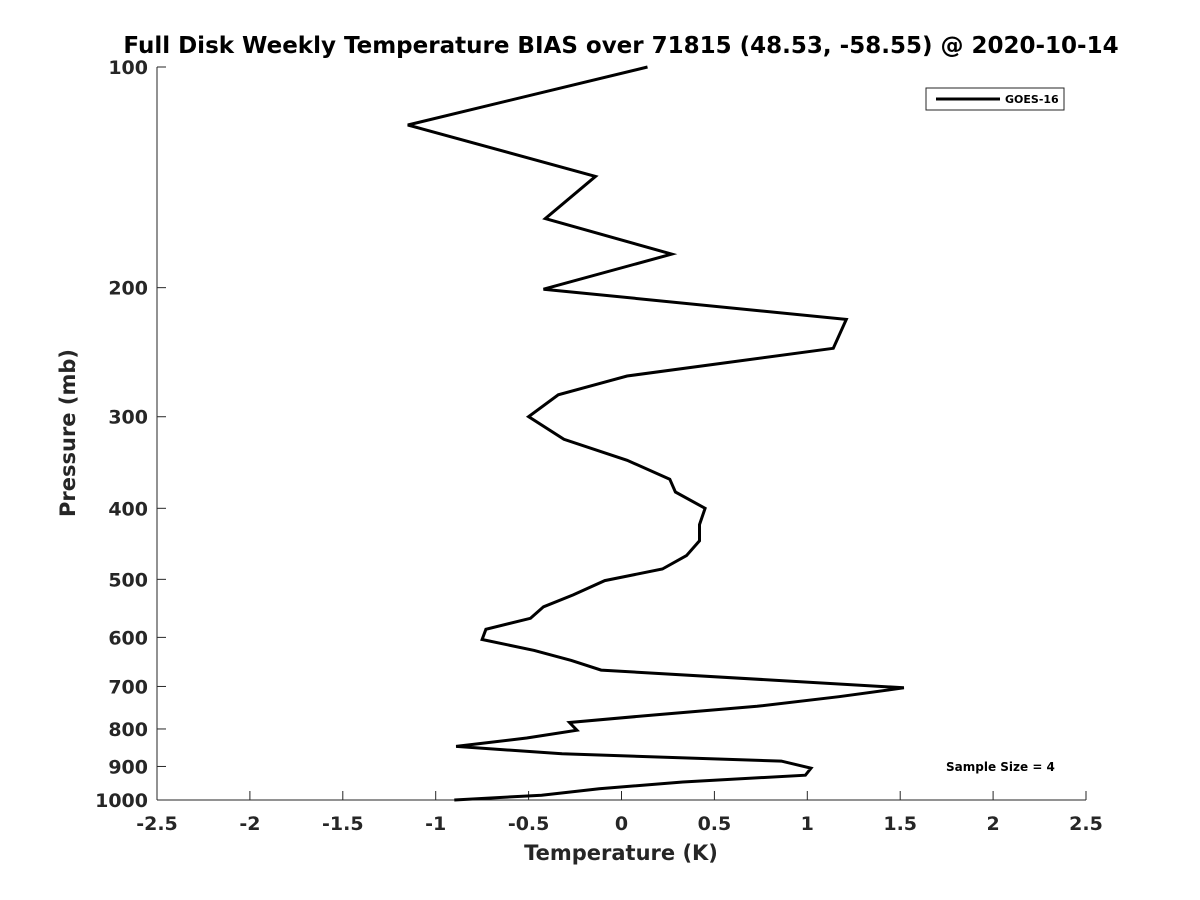 This screenshot has width=1200, height=900. What do you see at coordinates (249, 824) in the screenshot?
I see `x-tick-label: -2` at bounding box center [249, 824].